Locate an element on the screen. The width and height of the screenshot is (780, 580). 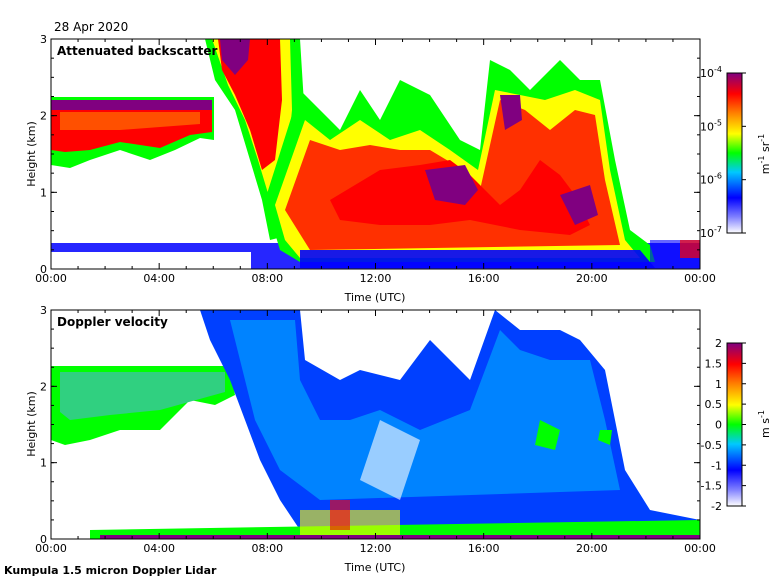
colorbar-tick-label: 10⁻⁵ is located at coordinates (711, 125).